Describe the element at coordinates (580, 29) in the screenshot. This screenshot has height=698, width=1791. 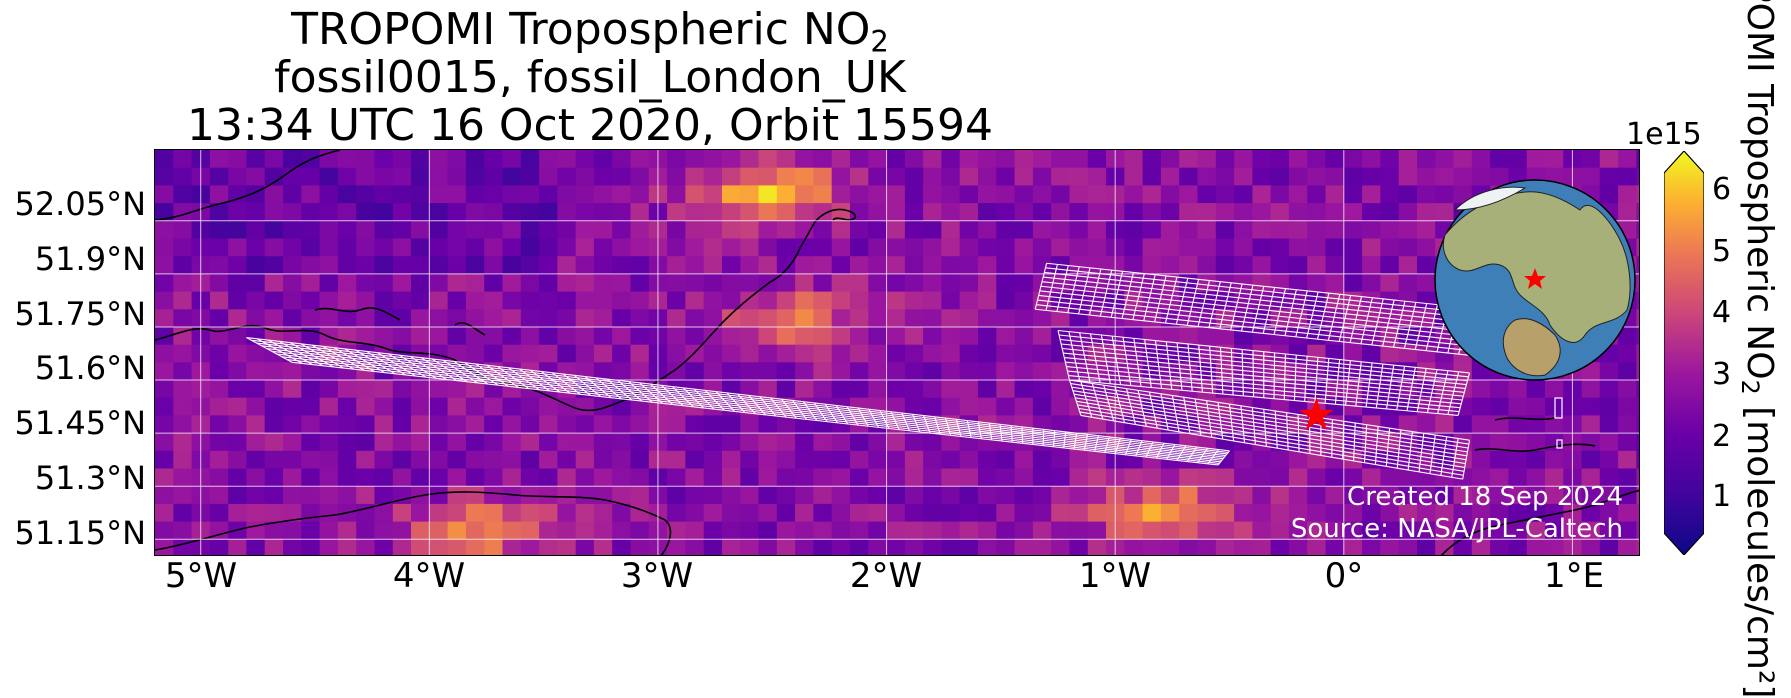
I see `title-main: TROPOMI Tropospheric NO` at that location.